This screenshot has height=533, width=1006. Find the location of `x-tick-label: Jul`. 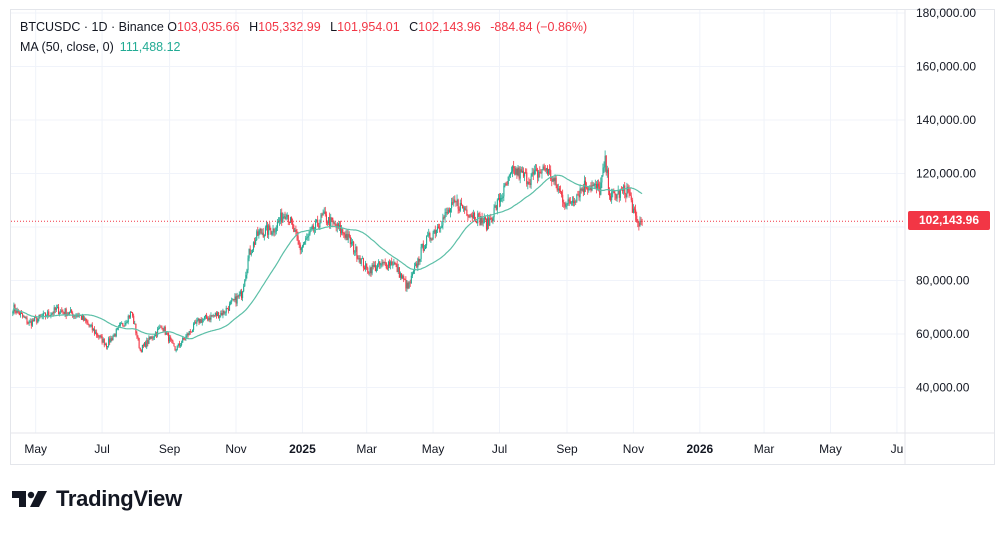

x-tick-label: Jul is located at coordinates (499, 449).